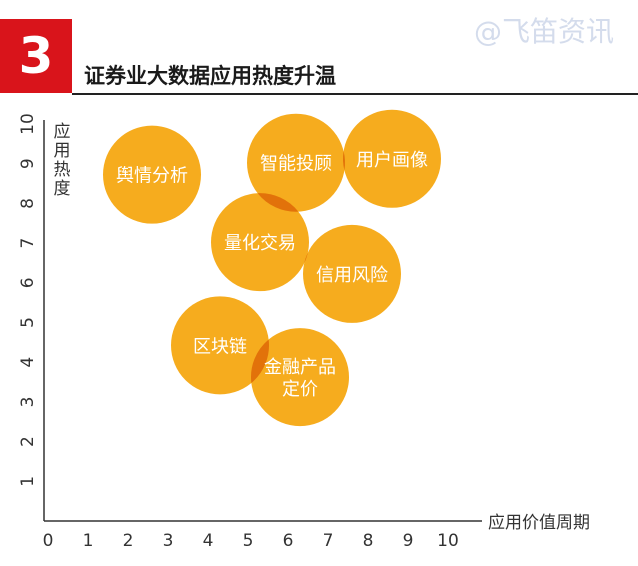 The image size is (638, 566). I want to click on bubble-label: 信用风险, so click(352, 275).